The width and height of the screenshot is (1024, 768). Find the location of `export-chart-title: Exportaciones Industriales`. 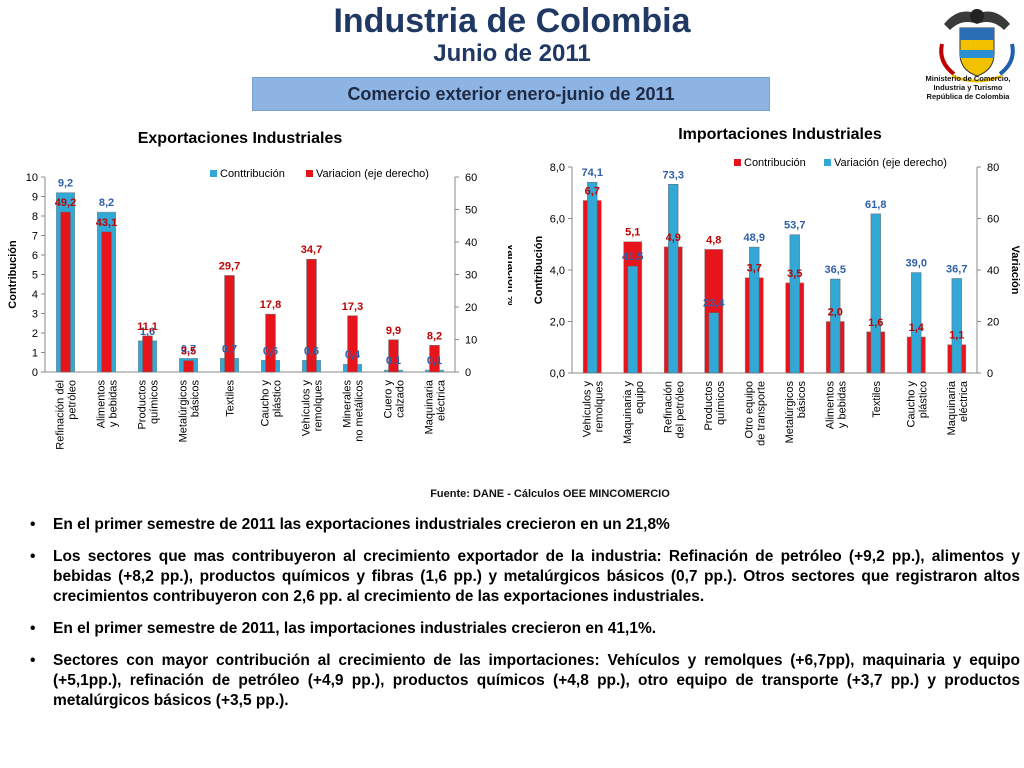

export-chart-title: Exportaciones Industriales is located at coordinates (240, 138).